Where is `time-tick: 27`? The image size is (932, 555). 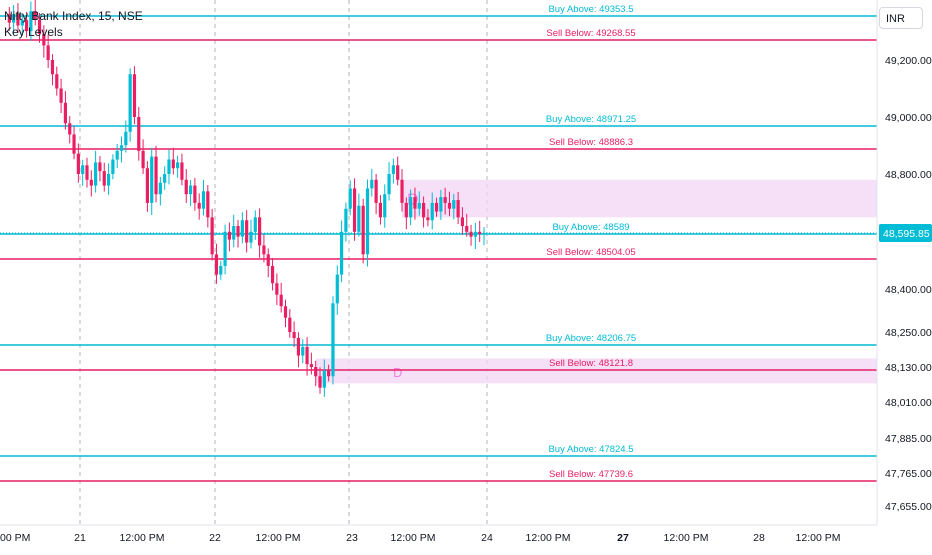
time-tick: 27 is located at coordinates (623, 538).